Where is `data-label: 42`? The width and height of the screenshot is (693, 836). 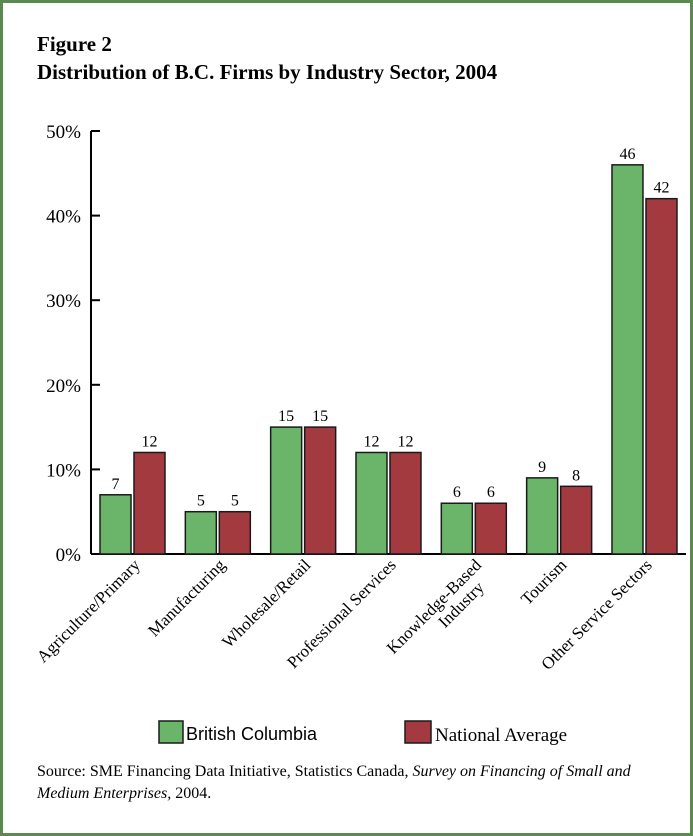 data-label: 42 is located at coordinates (661, 188).